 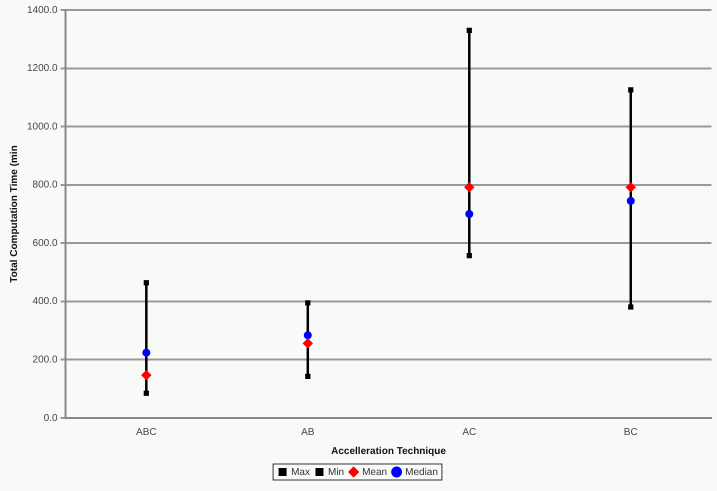 What do you see at coordinates (300, 472) in the screenshot?
I see `legend-label: Max` at bounding box center [300, 472].